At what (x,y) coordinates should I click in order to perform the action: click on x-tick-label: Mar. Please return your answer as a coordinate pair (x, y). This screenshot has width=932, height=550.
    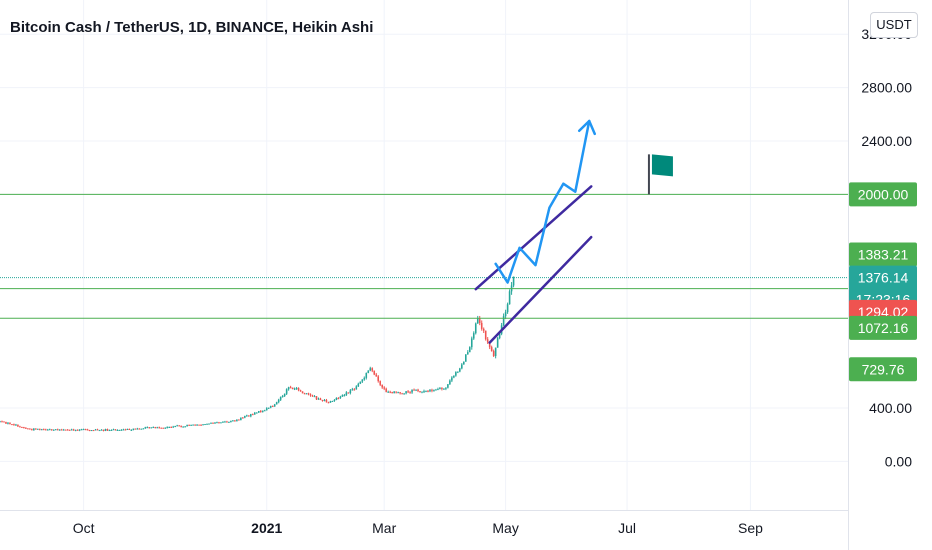
    Looking at the image, I should click on (384, 528).